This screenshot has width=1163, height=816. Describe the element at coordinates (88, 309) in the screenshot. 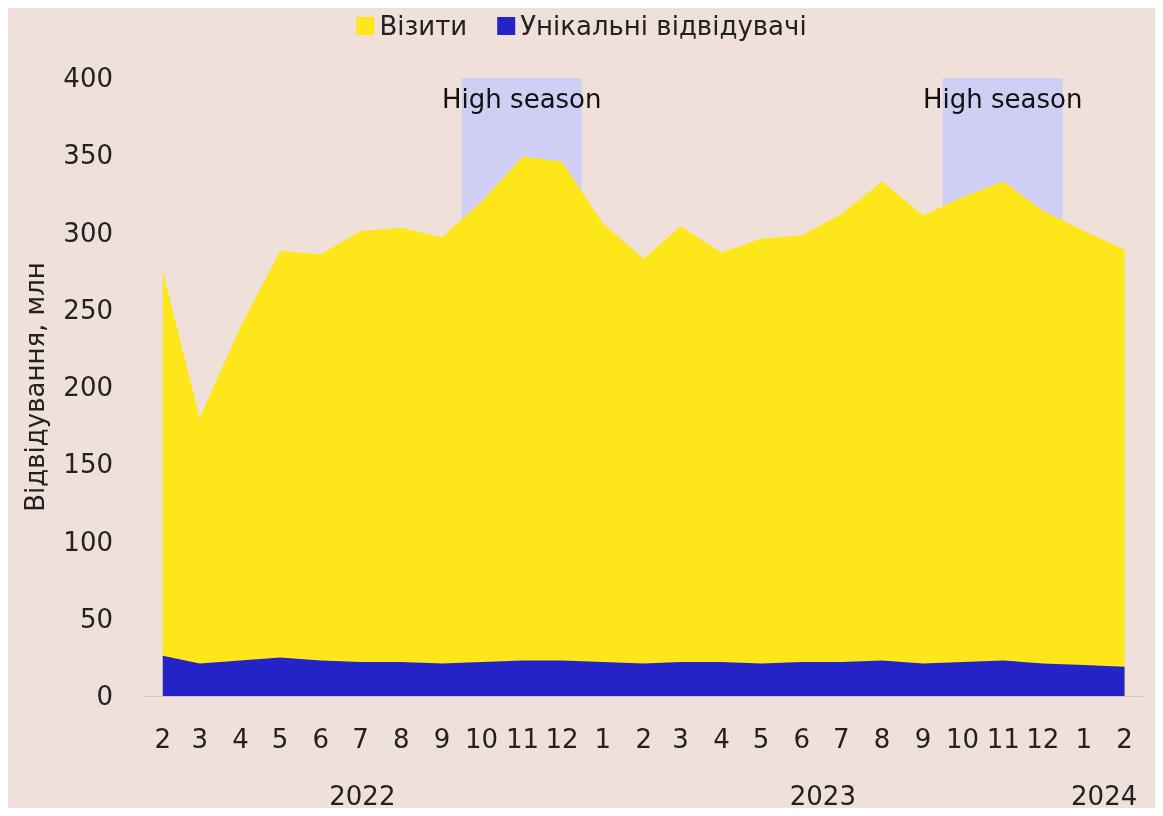

I see `y-tick-label: 250` at that location.